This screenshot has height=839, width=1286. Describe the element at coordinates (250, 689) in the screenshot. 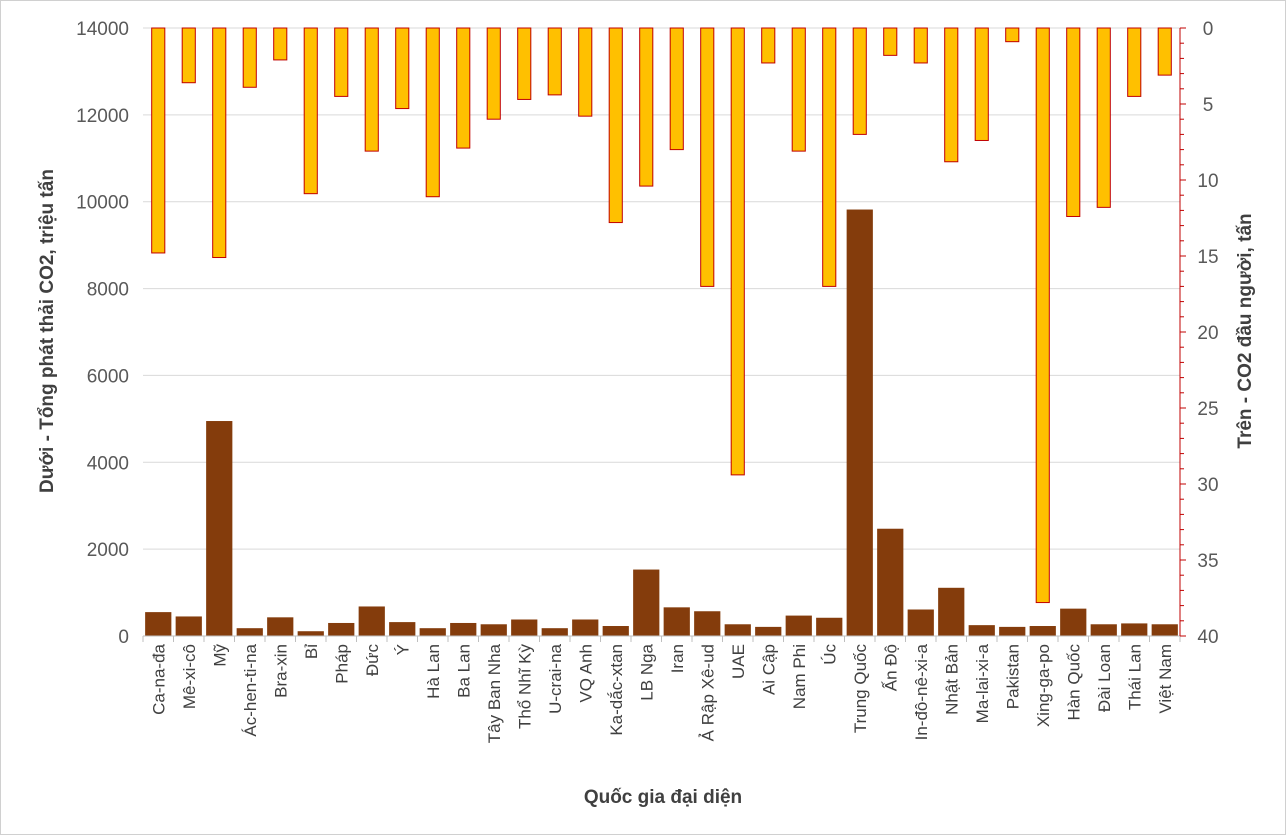

I see `category-label: Ác-hen-ti-na` at that location.